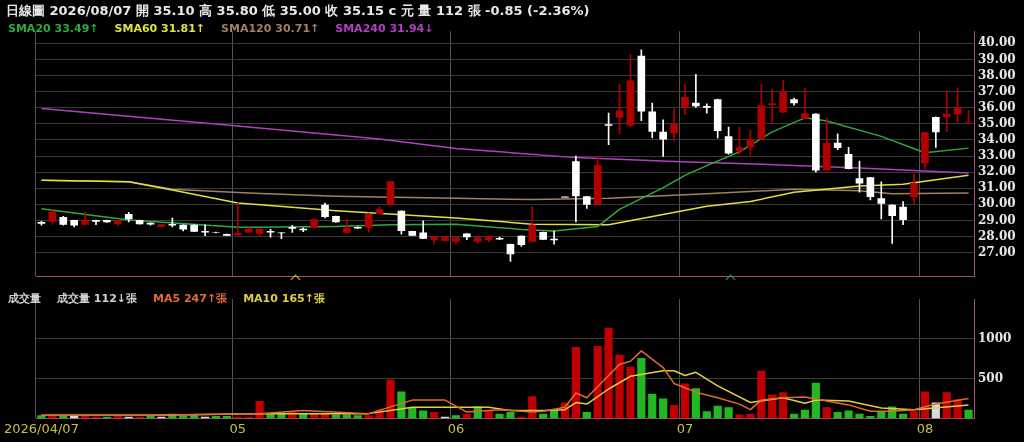 This screenshot has height=442, width=1024. I want to click on y-tick-label: 34.00, so click(997, 139).